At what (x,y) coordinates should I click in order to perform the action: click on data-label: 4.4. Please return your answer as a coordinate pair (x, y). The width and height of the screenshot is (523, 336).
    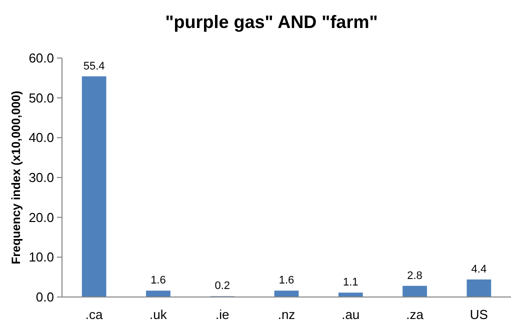
    Looking at the image, I should click on (479, 269).